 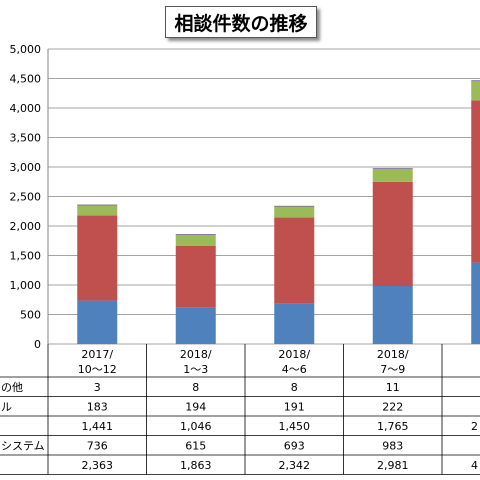 I want to click on table-cell: 2,363, so click(x=98, y=465).